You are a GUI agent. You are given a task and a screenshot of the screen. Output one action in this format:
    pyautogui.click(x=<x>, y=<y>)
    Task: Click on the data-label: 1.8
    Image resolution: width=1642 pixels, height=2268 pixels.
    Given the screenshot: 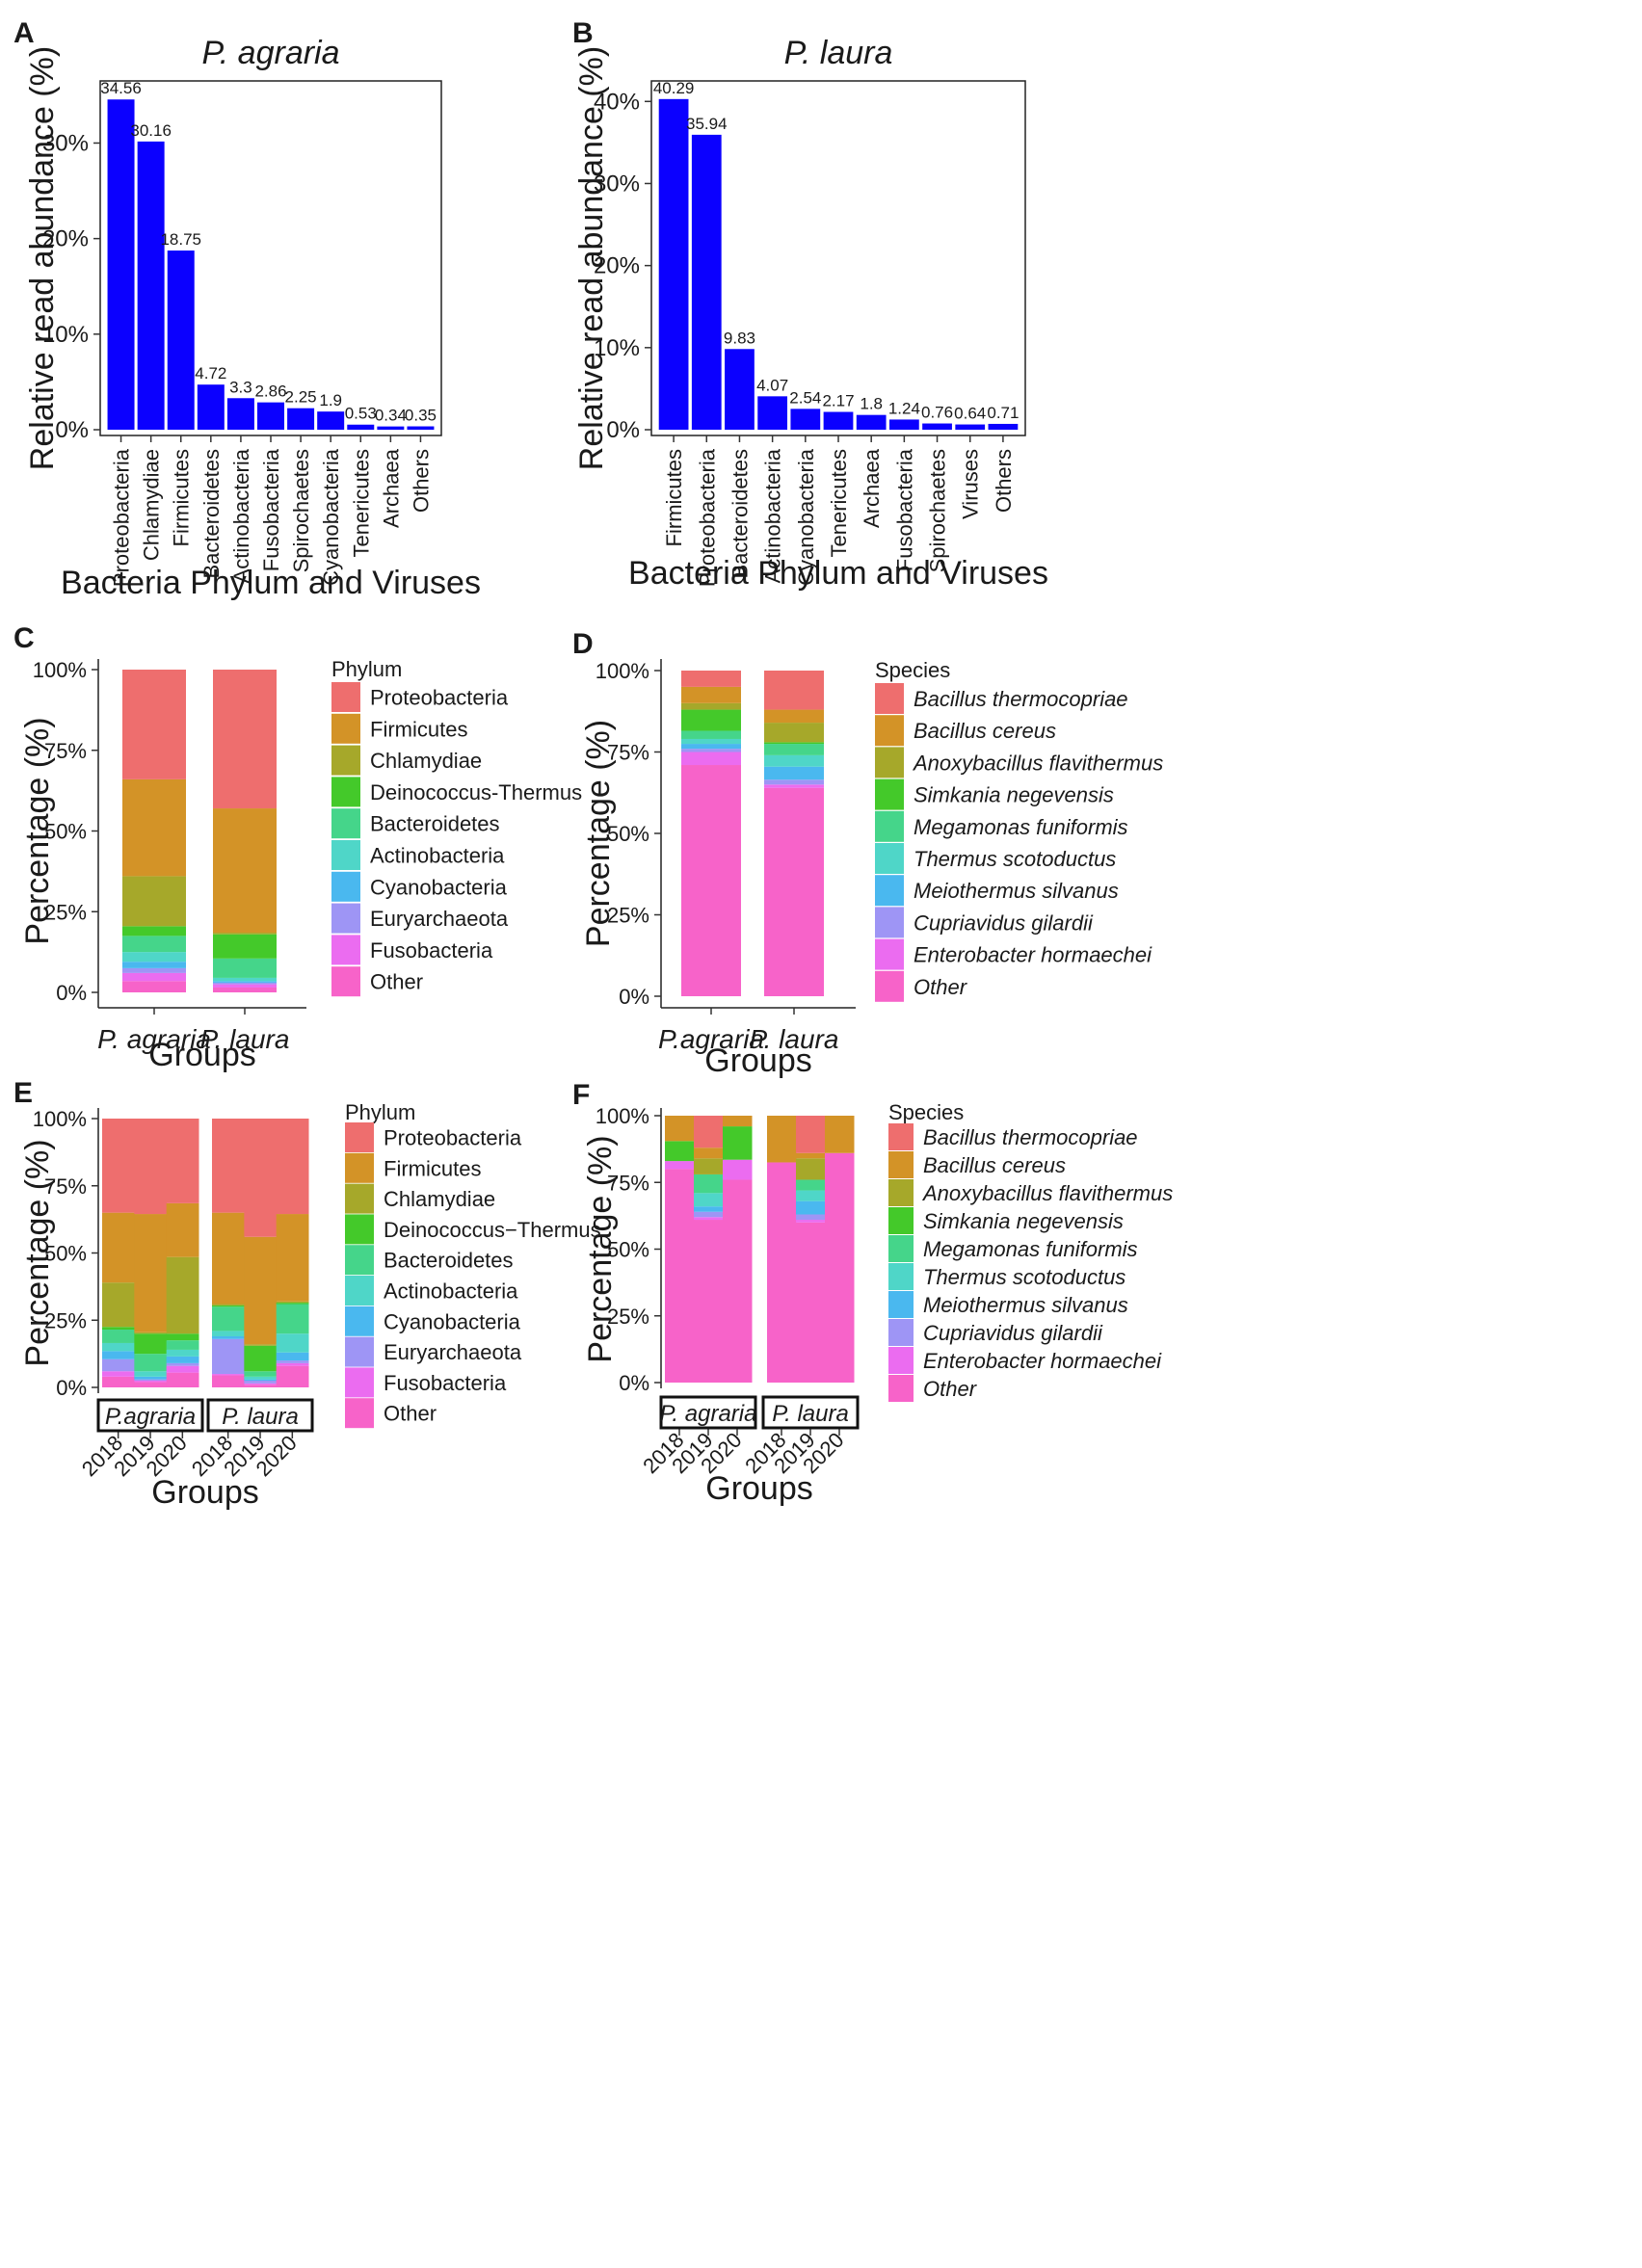 What is the action you would take?
    pyautogui.click(x=871, y=404)
    